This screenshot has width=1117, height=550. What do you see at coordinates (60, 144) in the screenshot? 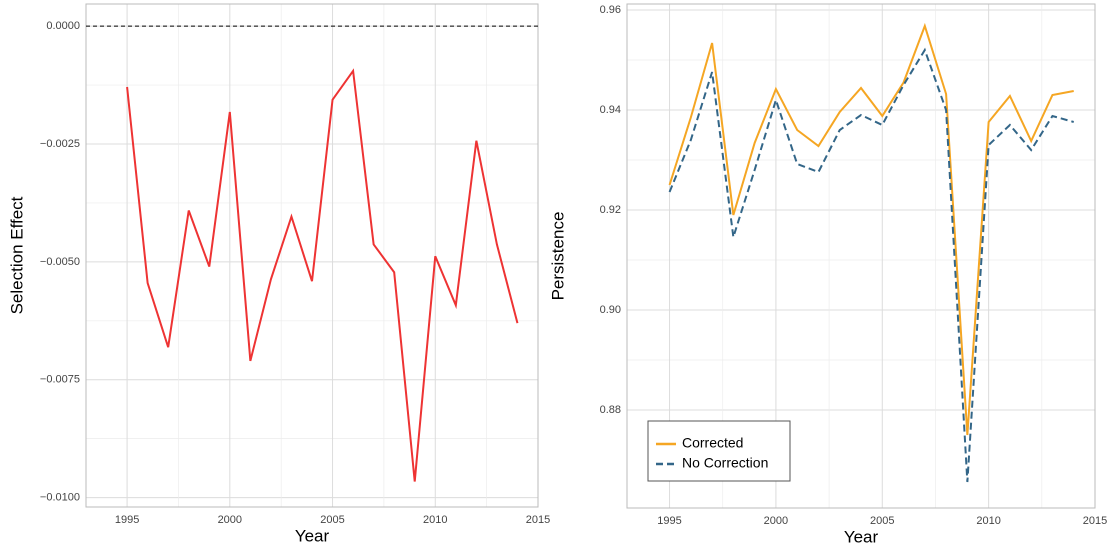
I see `y-tick-label: −0.0025` at bounding box center [60, 144].